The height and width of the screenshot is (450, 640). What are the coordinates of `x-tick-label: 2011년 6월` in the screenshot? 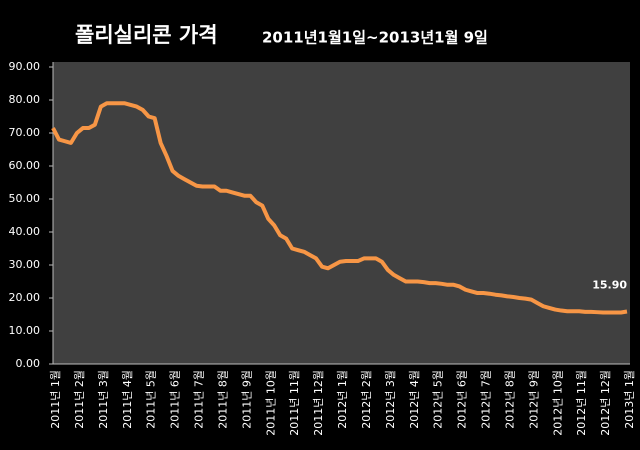 It's located at (175, 399).